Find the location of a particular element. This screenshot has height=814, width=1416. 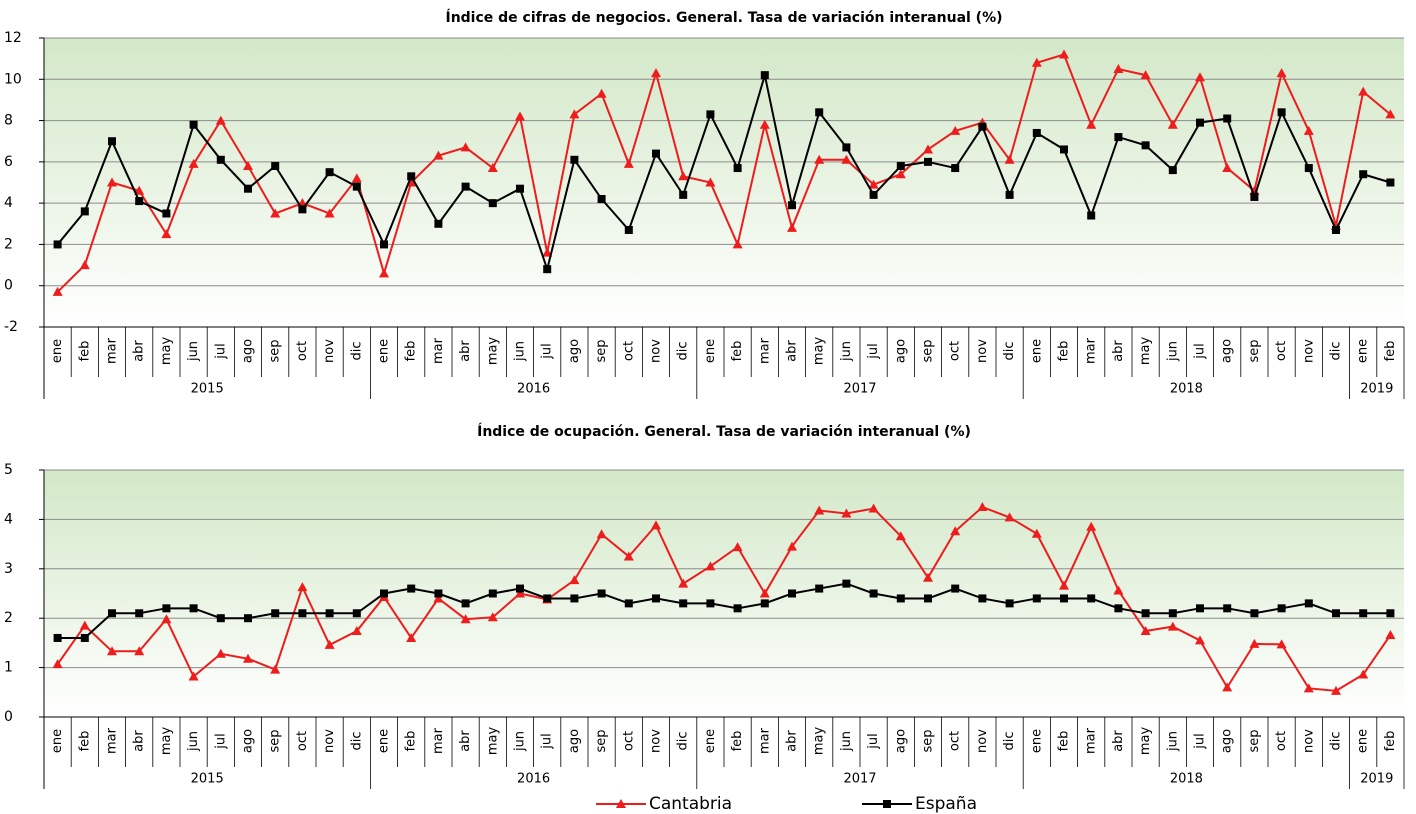

year-label: 2017 is located at coordinates (859, 779).